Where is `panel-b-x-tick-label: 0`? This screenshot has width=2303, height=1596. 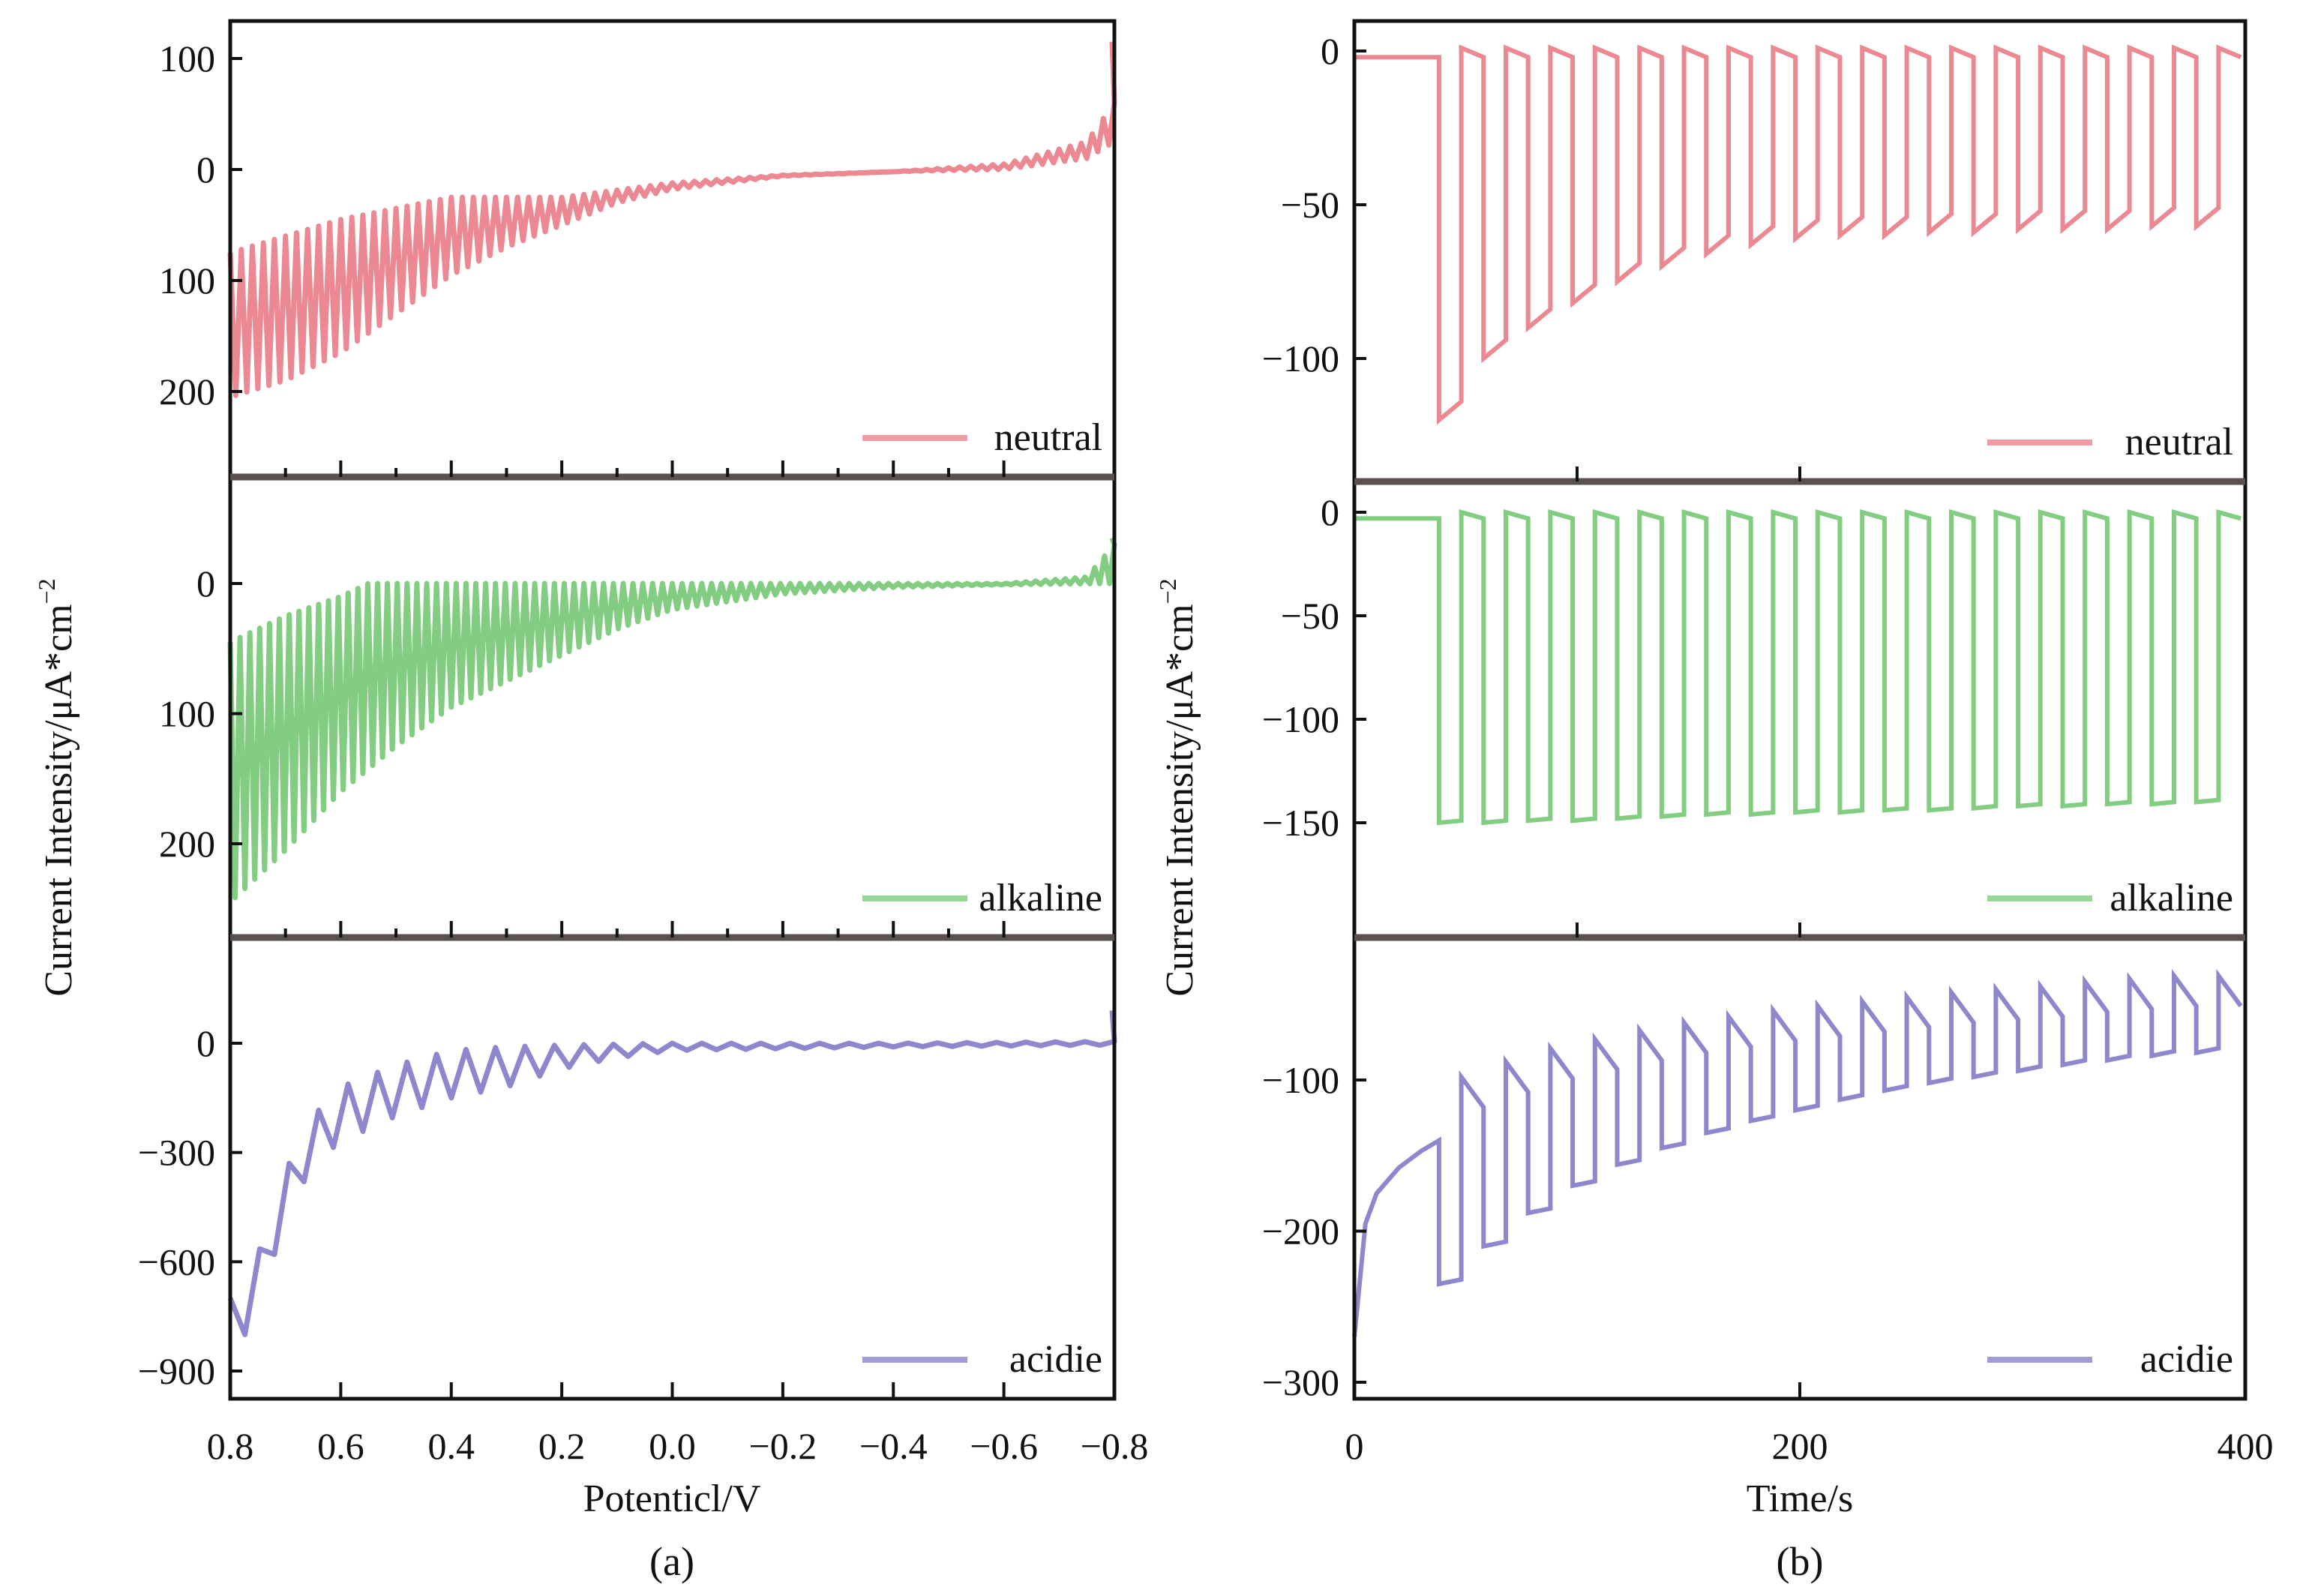 panel-b-x-tick-label: 0 is located at coordinates (1355, 1446).